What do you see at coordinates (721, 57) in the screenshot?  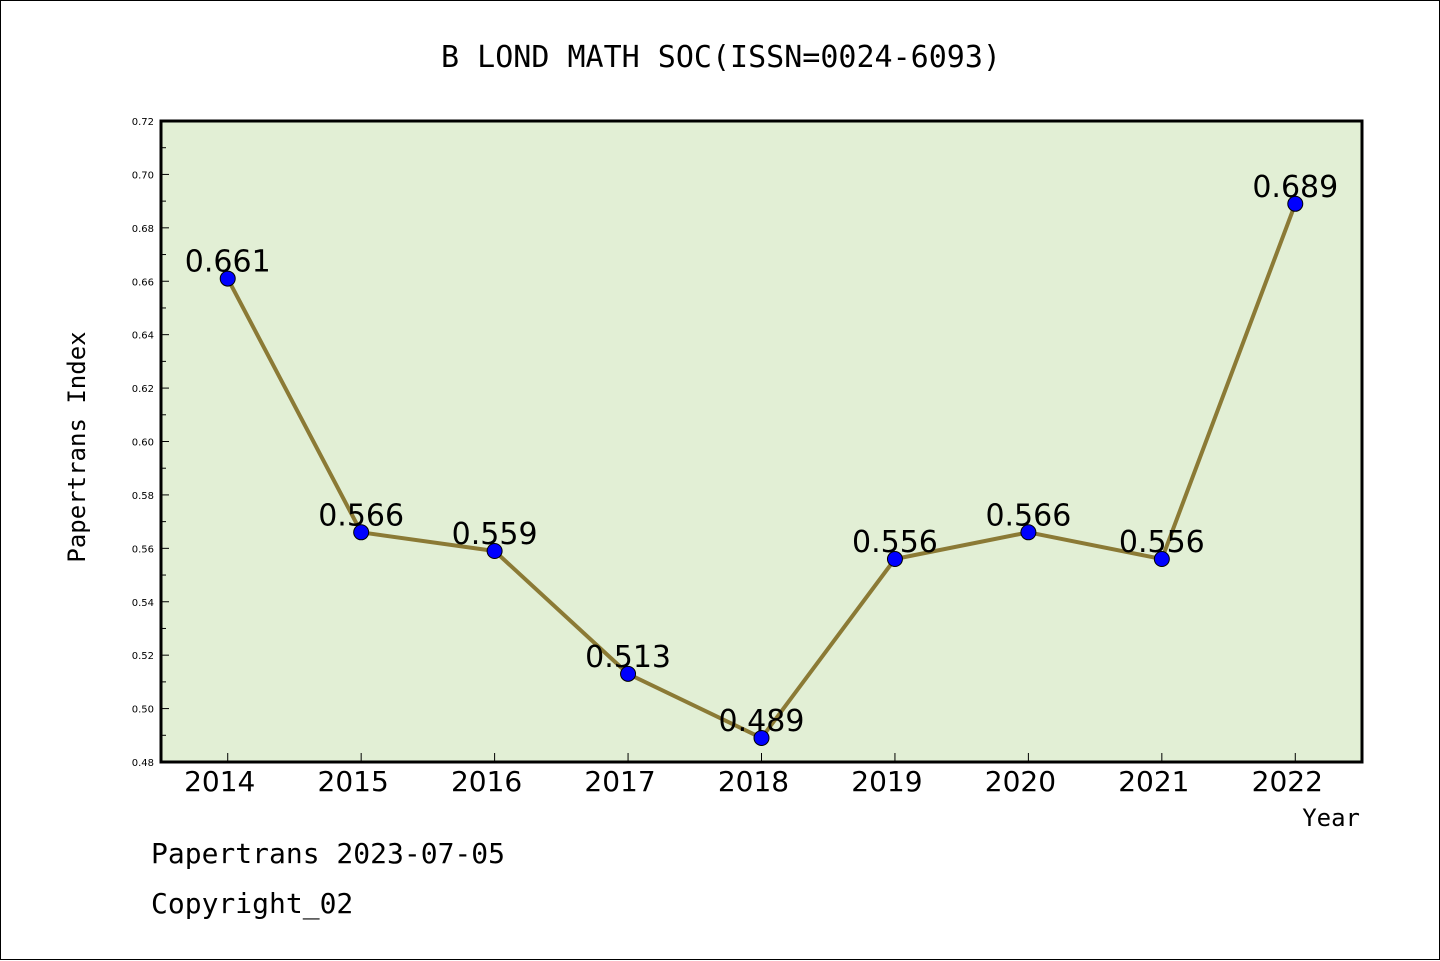 I see `chart-title: B LOND MATH SOC(ISSN=0024-6093)` at bounding box center [721, 57].